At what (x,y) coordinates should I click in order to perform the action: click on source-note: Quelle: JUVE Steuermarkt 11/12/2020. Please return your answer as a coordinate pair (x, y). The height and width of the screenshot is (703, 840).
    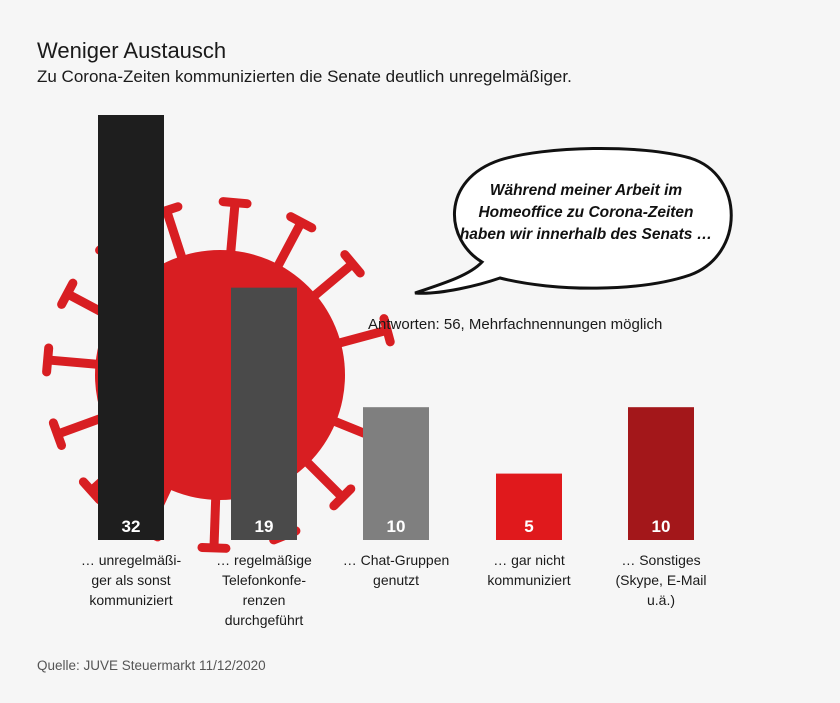
    Looking at the image, I should click on (151, 665).